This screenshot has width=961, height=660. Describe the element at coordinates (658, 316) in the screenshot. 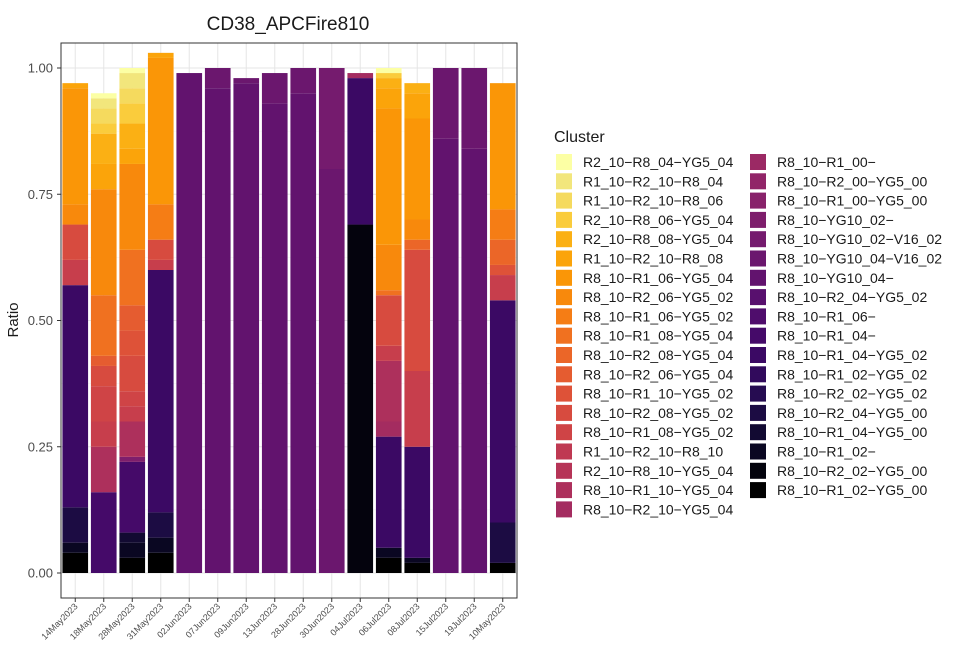

I see `legend-label: R8_10−R1_06−YG5_02` at that location.